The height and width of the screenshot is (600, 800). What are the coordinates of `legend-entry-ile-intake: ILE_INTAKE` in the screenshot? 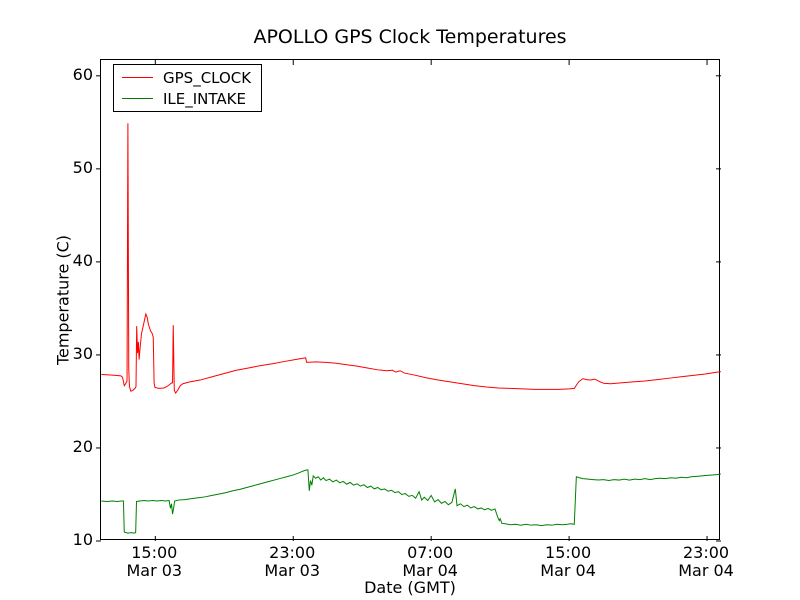 It's located at (186, 98).